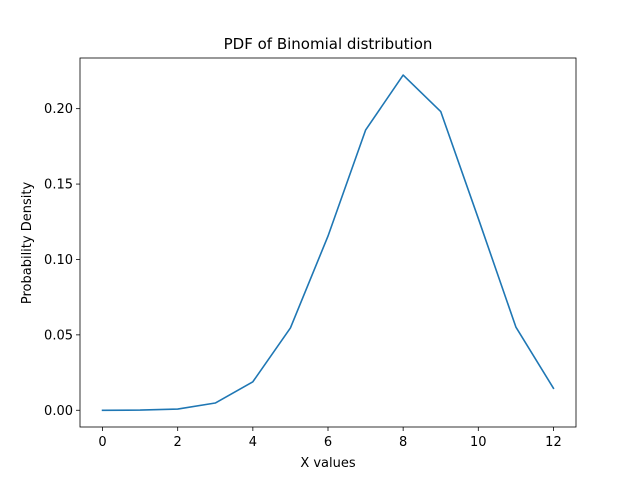 Image resolution: width=640 pixels, height=480 pixels. Describe the element at coordinates (553, 442) in the screenshot. I see `x-tick-label: 12` at that location.